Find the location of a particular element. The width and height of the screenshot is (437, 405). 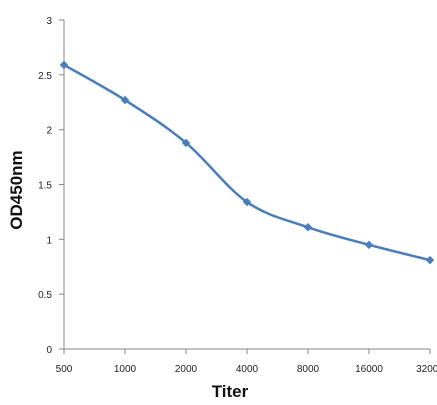

x-axis: 500 1000 2000 4000 8000 16000 32000 is located at coordinates (246, 361).